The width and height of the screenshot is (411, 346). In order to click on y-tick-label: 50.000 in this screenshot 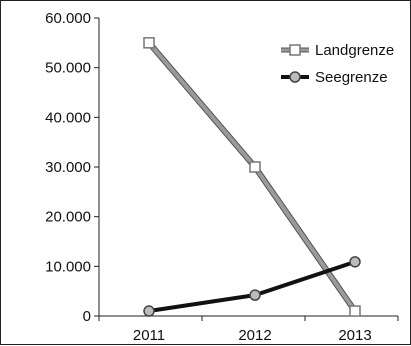, I will do `click(68, 68)`.